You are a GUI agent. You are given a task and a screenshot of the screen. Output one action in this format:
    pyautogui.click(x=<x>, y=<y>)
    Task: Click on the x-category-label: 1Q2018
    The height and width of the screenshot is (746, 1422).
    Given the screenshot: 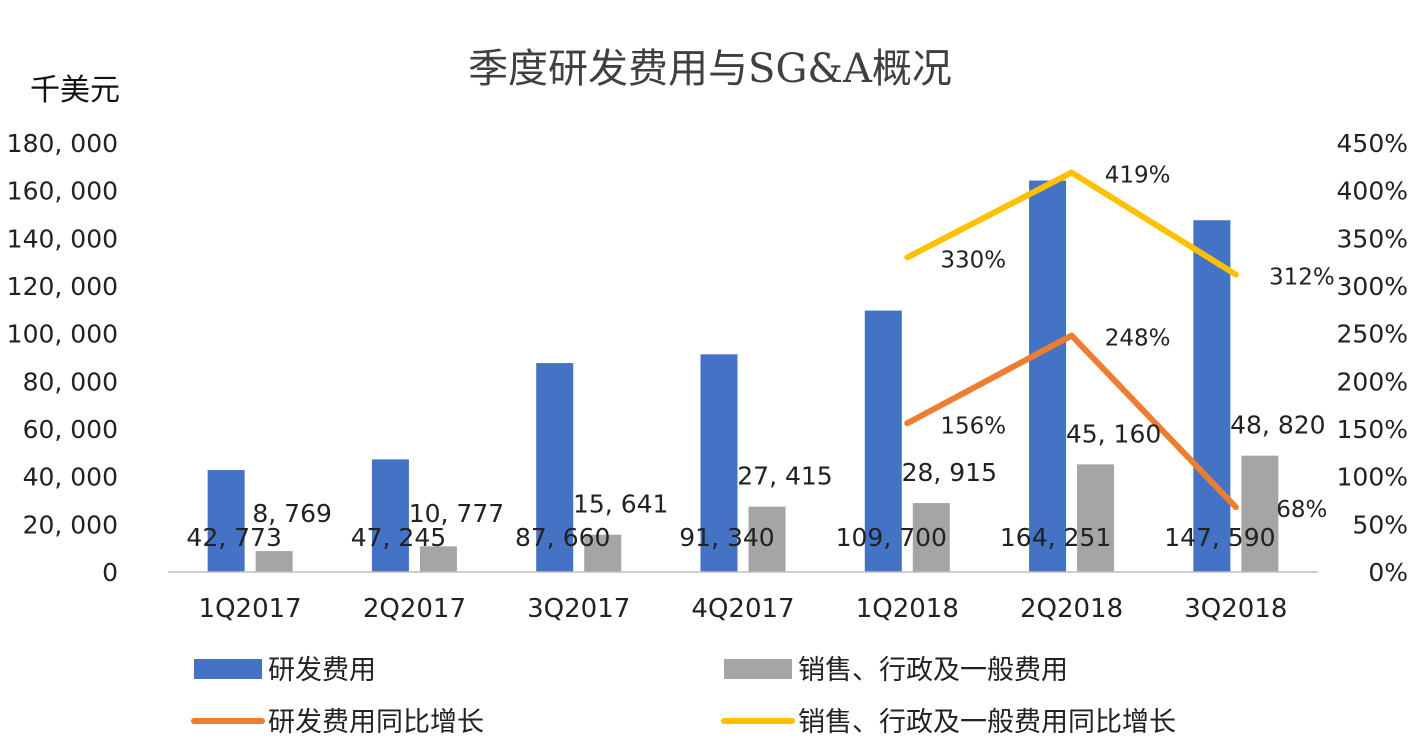 What is the action you would take?
    pyautogui.click(x=907, y=609)
    